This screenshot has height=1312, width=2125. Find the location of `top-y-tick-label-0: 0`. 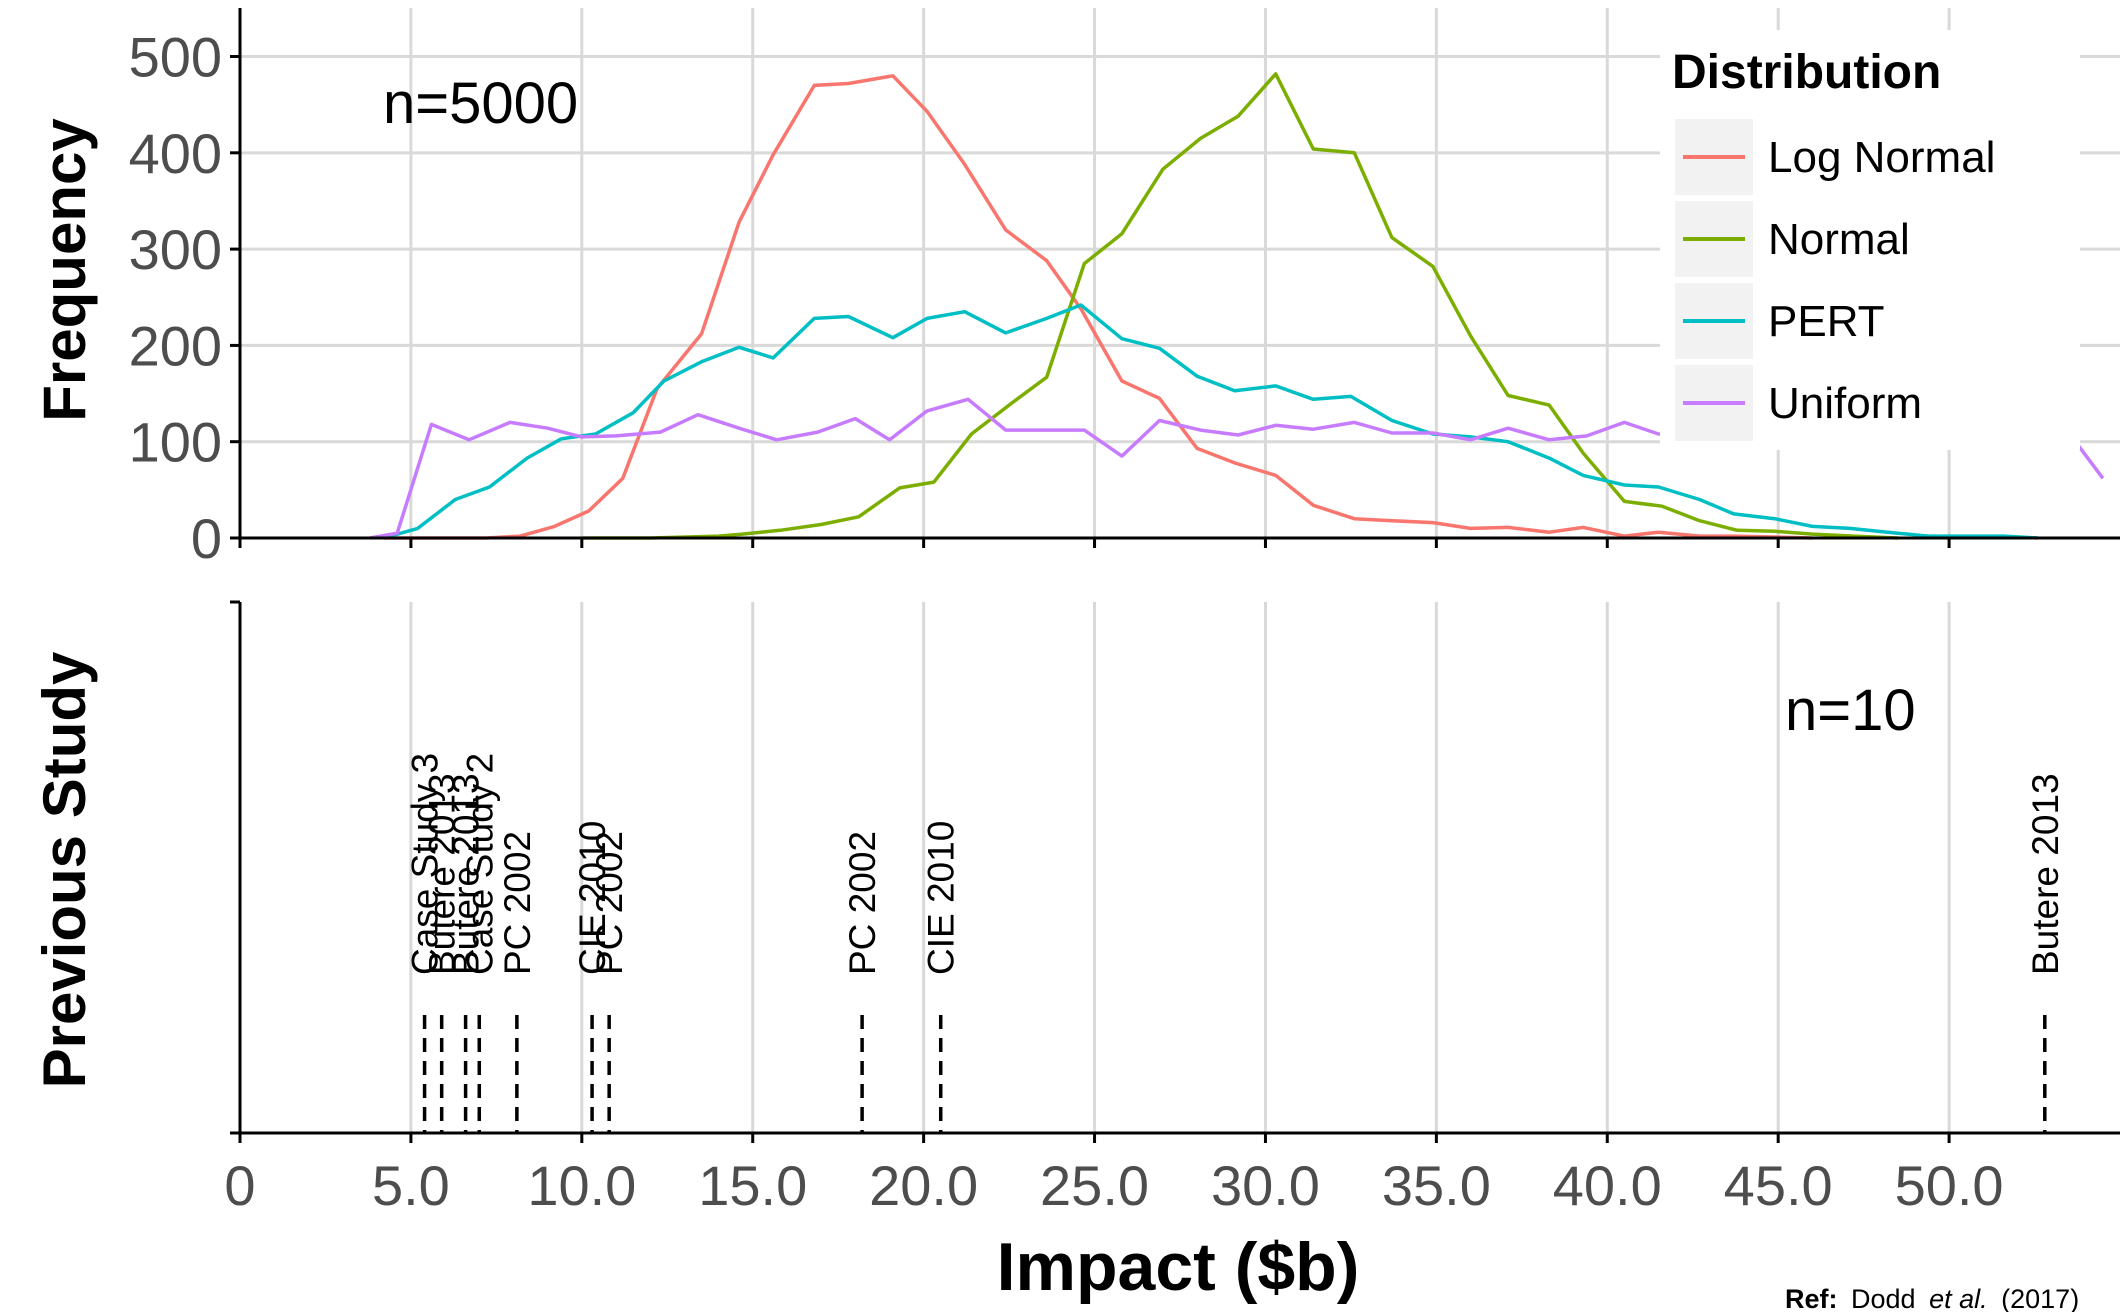

top-y-tick-label-0: 0 is located at coordinates (206, 538).